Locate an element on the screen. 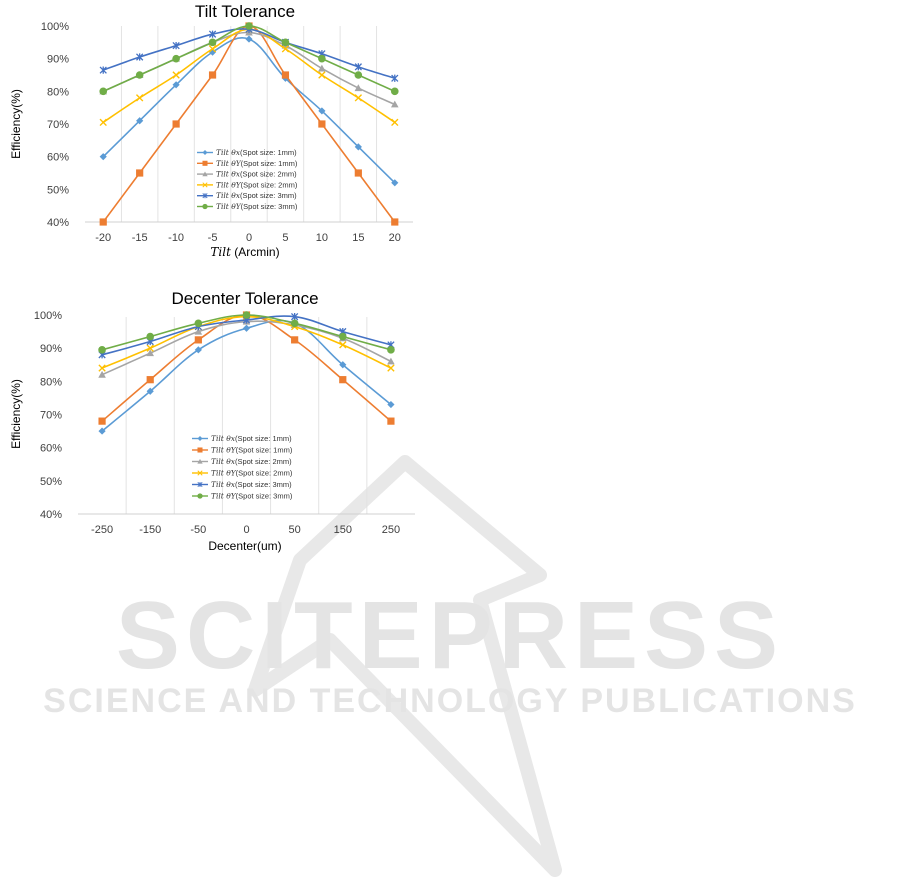 This screenshot has height=887, width=901. series-line is located at coordinates (249, 76).